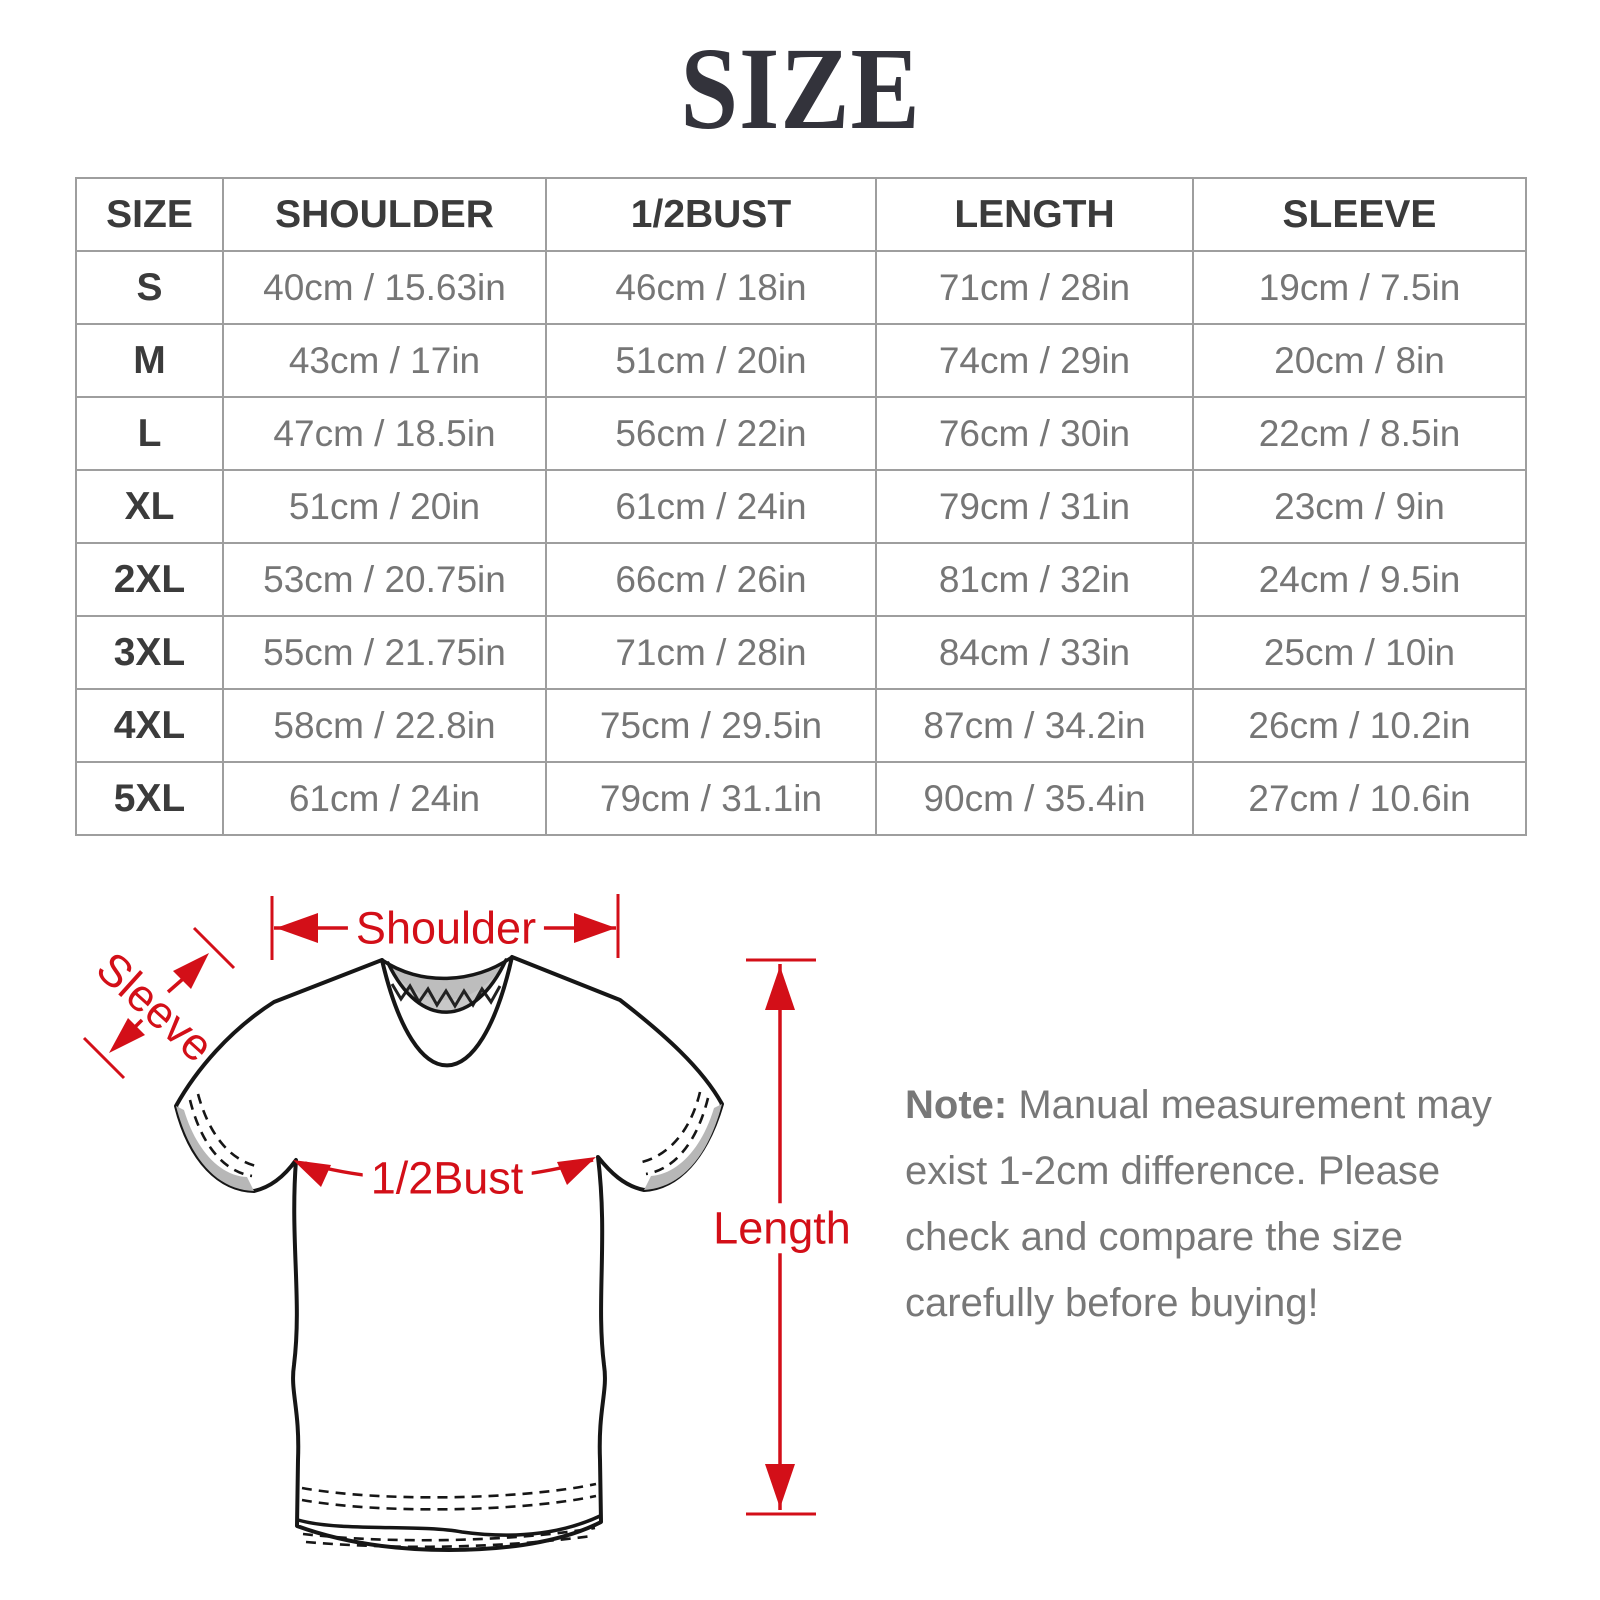 The height and width of the screenshot is (1600, 1600). What do you see at coordinates (384, 725) in the screenshot?
I see `measurement-cell: 58cm / 22.8in` at bounding box center [384, 725].